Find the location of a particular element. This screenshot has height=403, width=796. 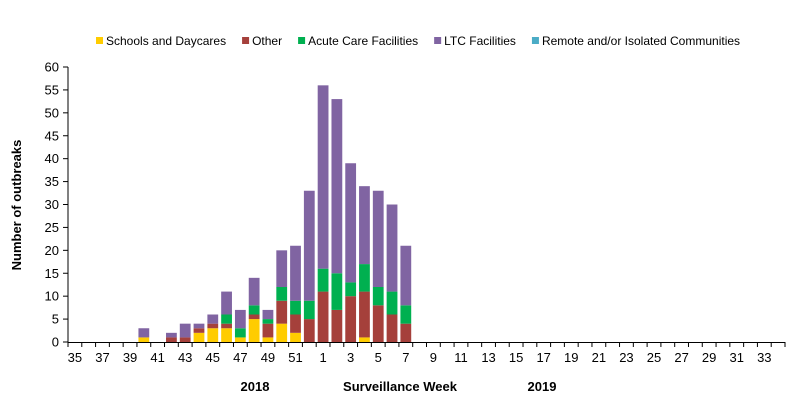

y-axis-label: Number of outbreaks is located at coordinates (16, 205).